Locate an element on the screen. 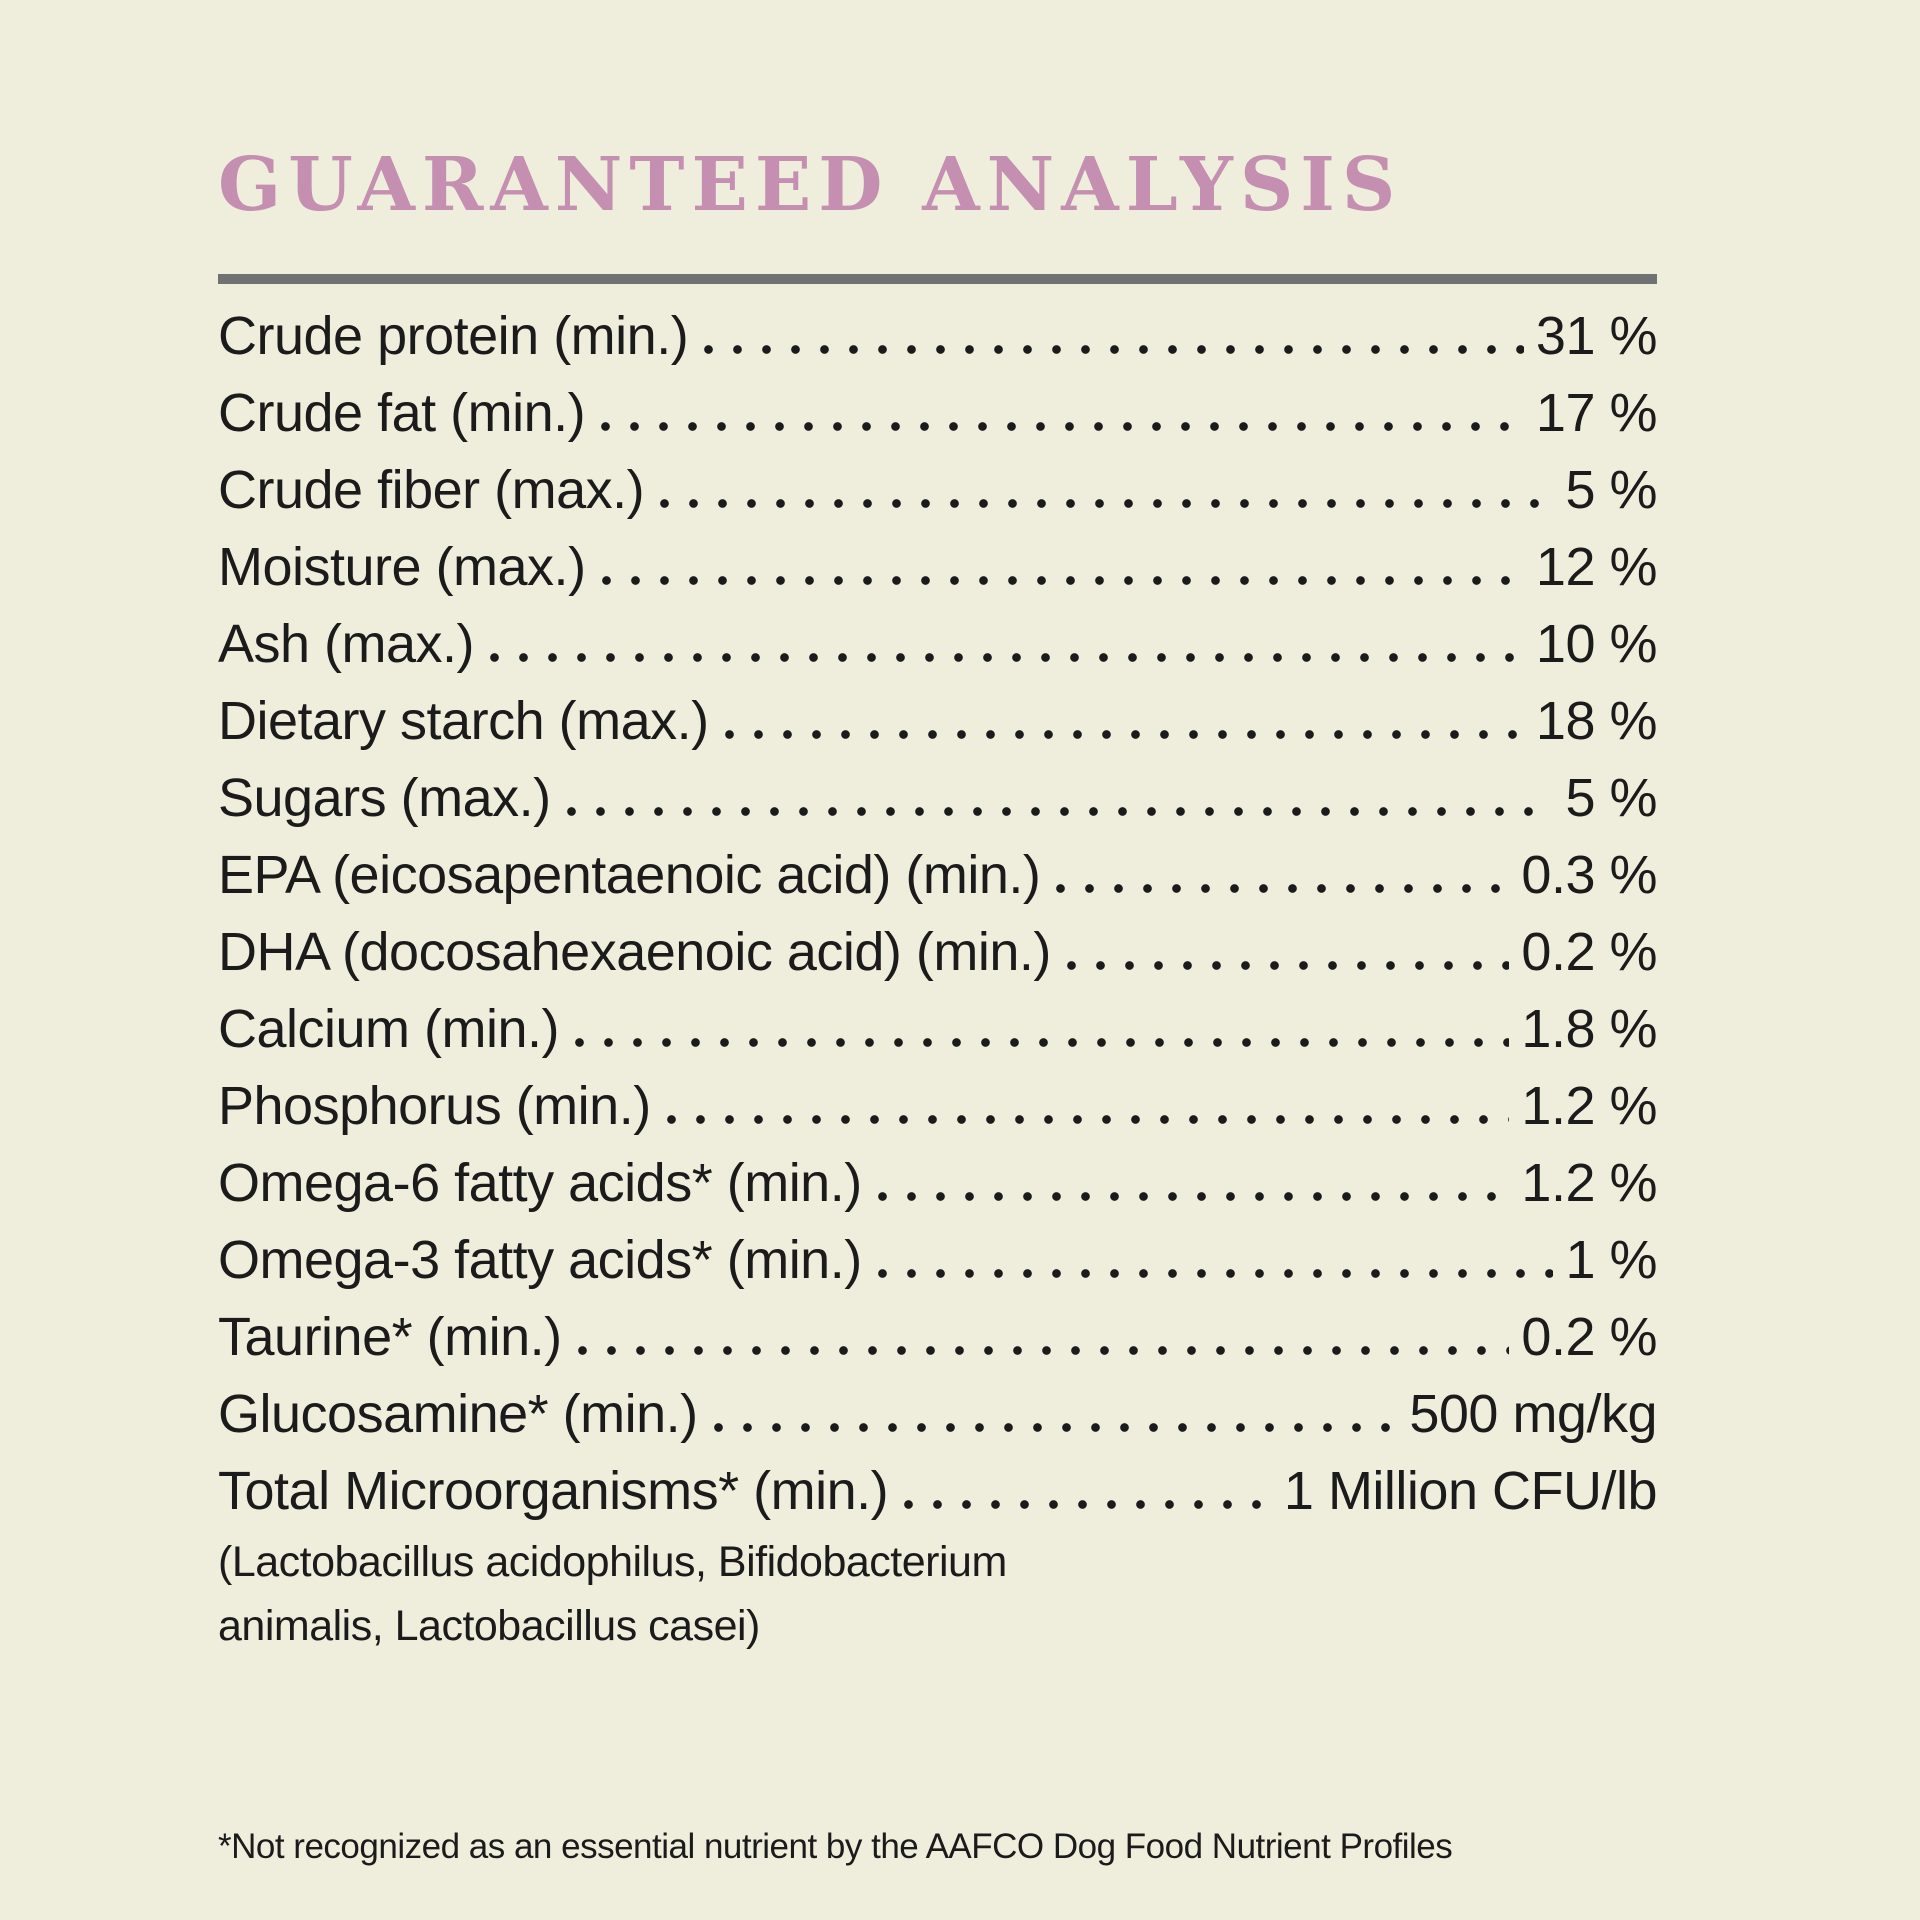 The image size is (1920, 1920). nutrient-label: EPA (eicosapentaenoic acid) (min.) is located at coordinates (629, 875).